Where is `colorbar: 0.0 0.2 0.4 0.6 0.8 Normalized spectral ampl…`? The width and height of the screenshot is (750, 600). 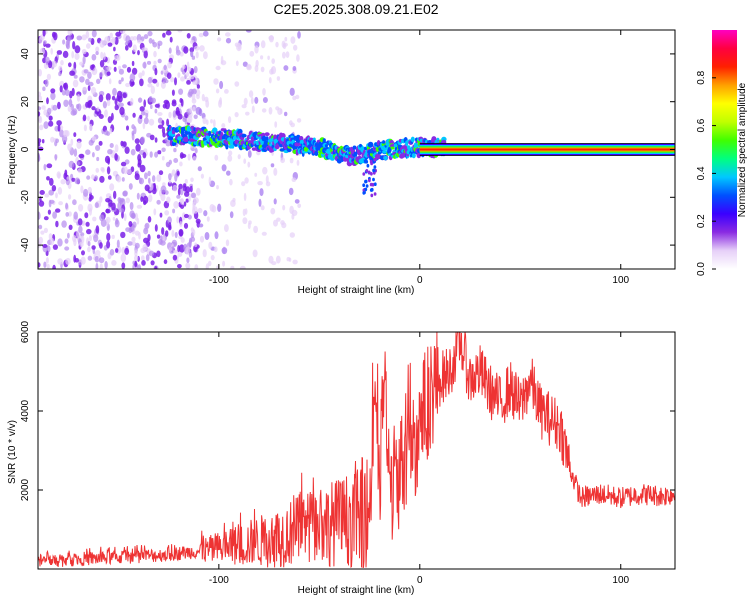 colorbar: 0.0 0.2 0.4 0.6 0.8 Normalized spectral ampl… is located at coordinates (722, 153).